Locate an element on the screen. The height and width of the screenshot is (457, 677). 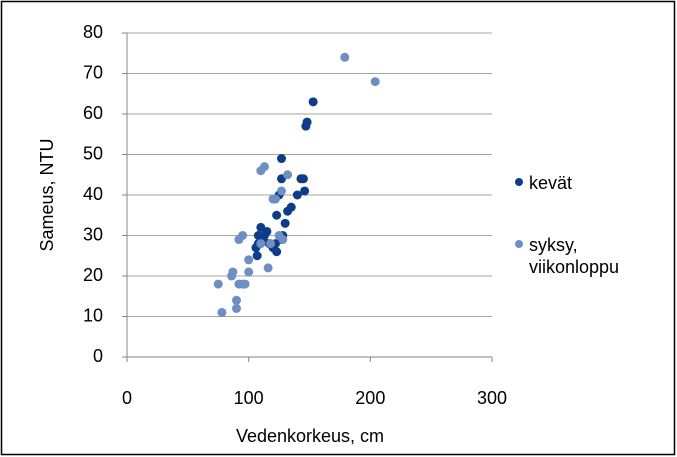
y-tick-label: 10 is located at coordinates (93, 315).